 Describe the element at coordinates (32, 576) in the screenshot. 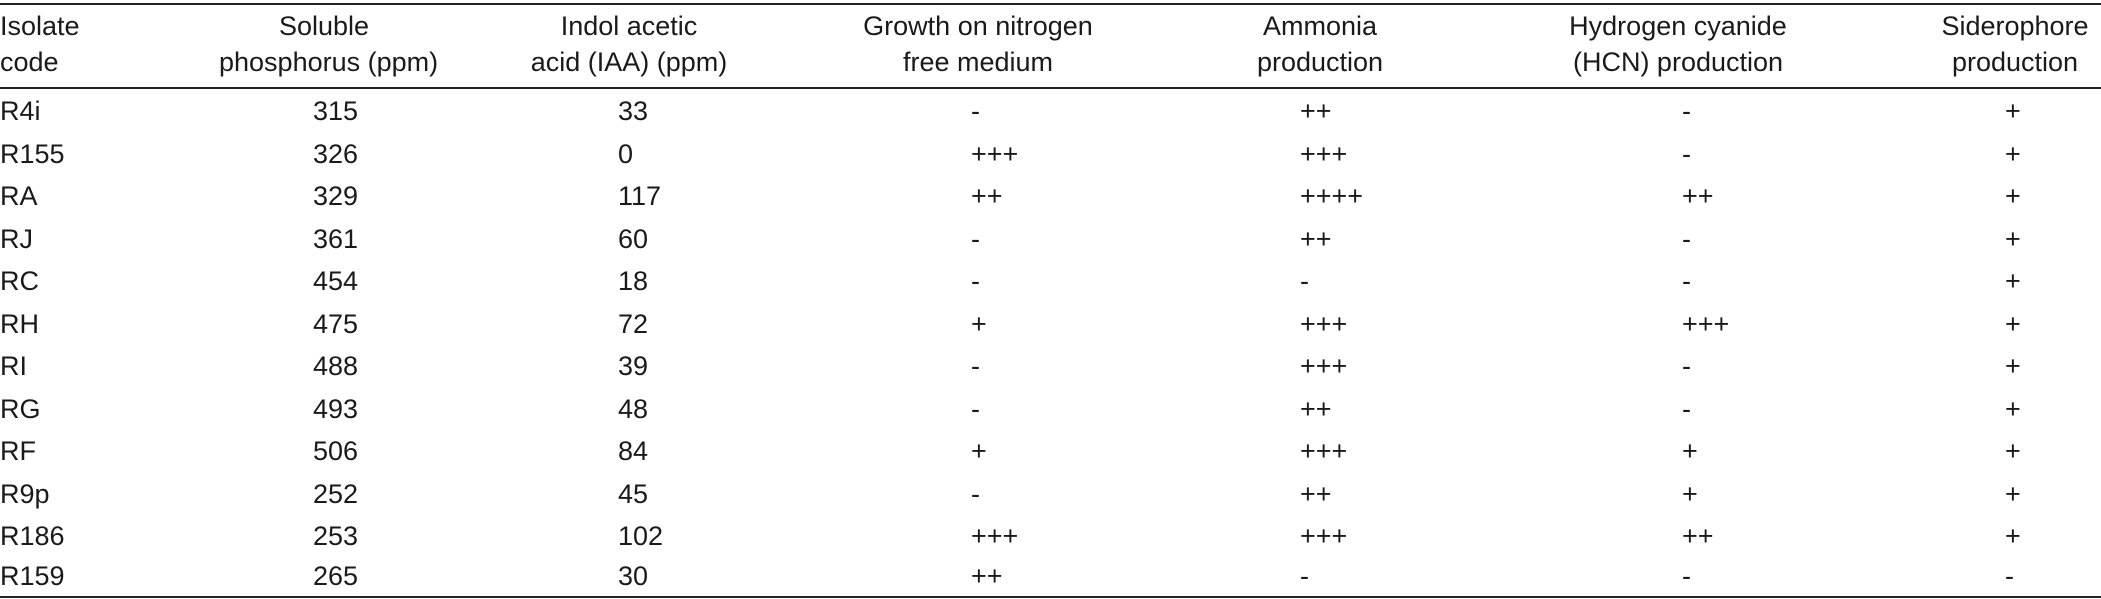

I see `cell-isolate-code: R159` at that location.